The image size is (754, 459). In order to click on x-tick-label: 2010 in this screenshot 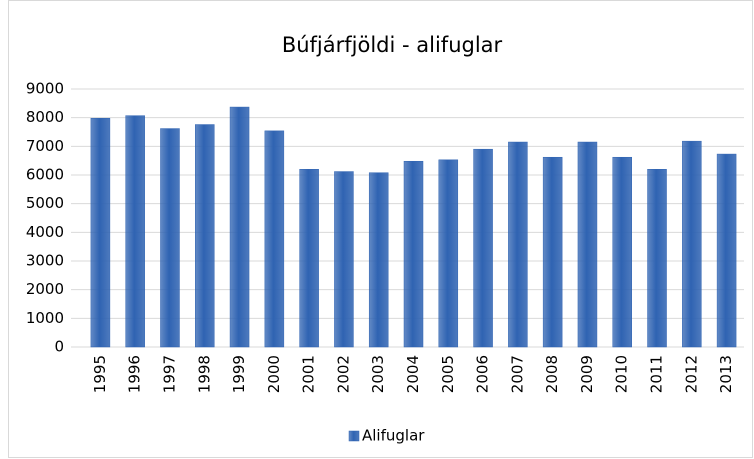, I will do `click(622, 374)`.